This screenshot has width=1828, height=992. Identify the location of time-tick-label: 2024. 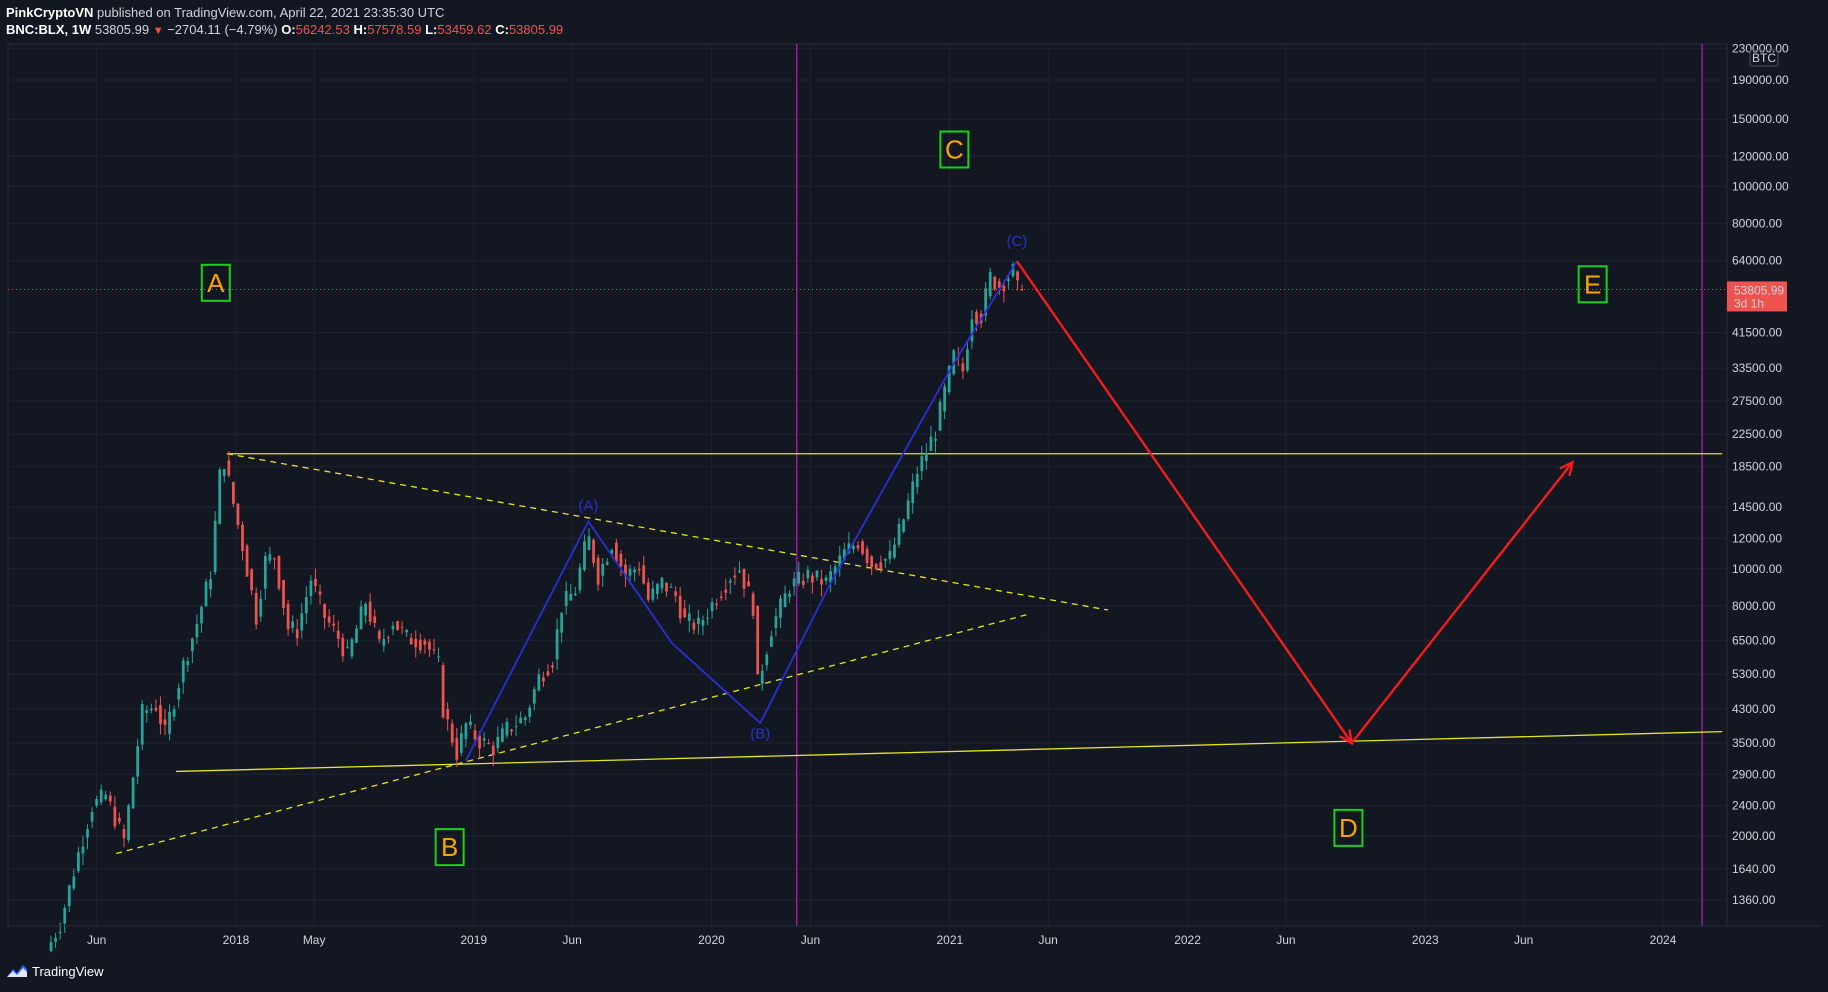
(1663, 940).